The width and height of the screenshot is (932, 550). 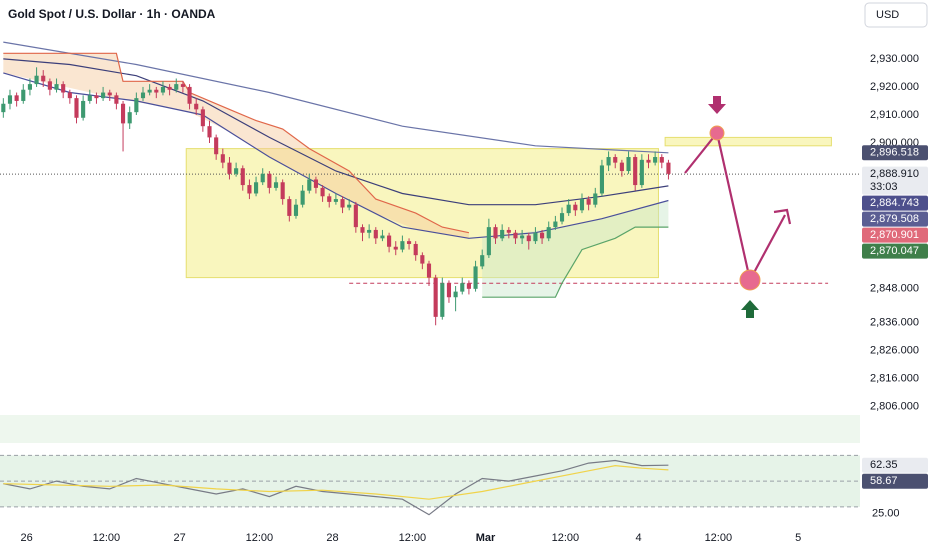 What do you see at coordinates (332, 538) in the screenshot?
I see `x-tick-label: 28` at bounding box center [332, 538].